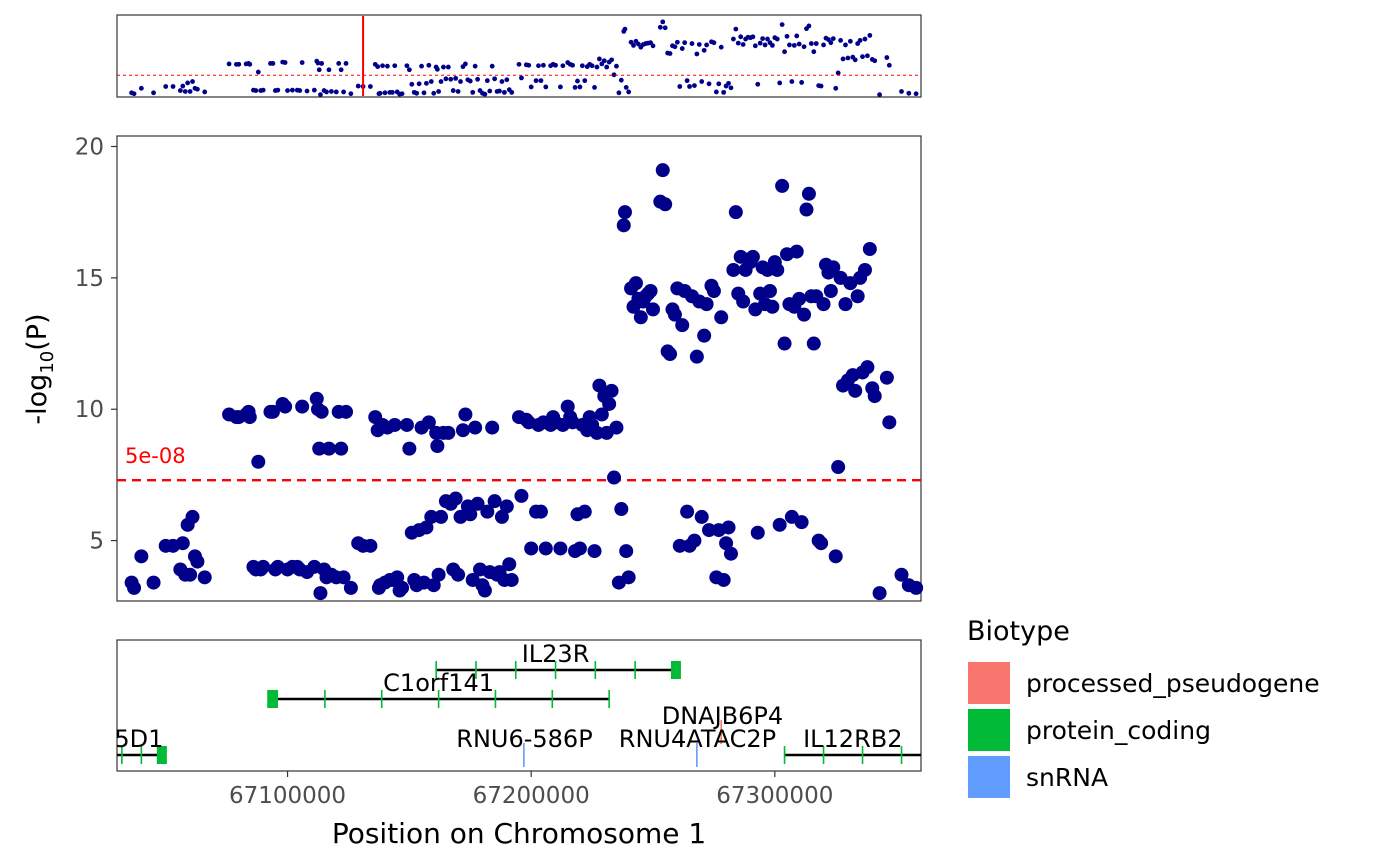  What do you see at coordinates (1118, 730) in the screenshot?
I see `legend-label: protein_coding` at bounding box center [1118, 730].